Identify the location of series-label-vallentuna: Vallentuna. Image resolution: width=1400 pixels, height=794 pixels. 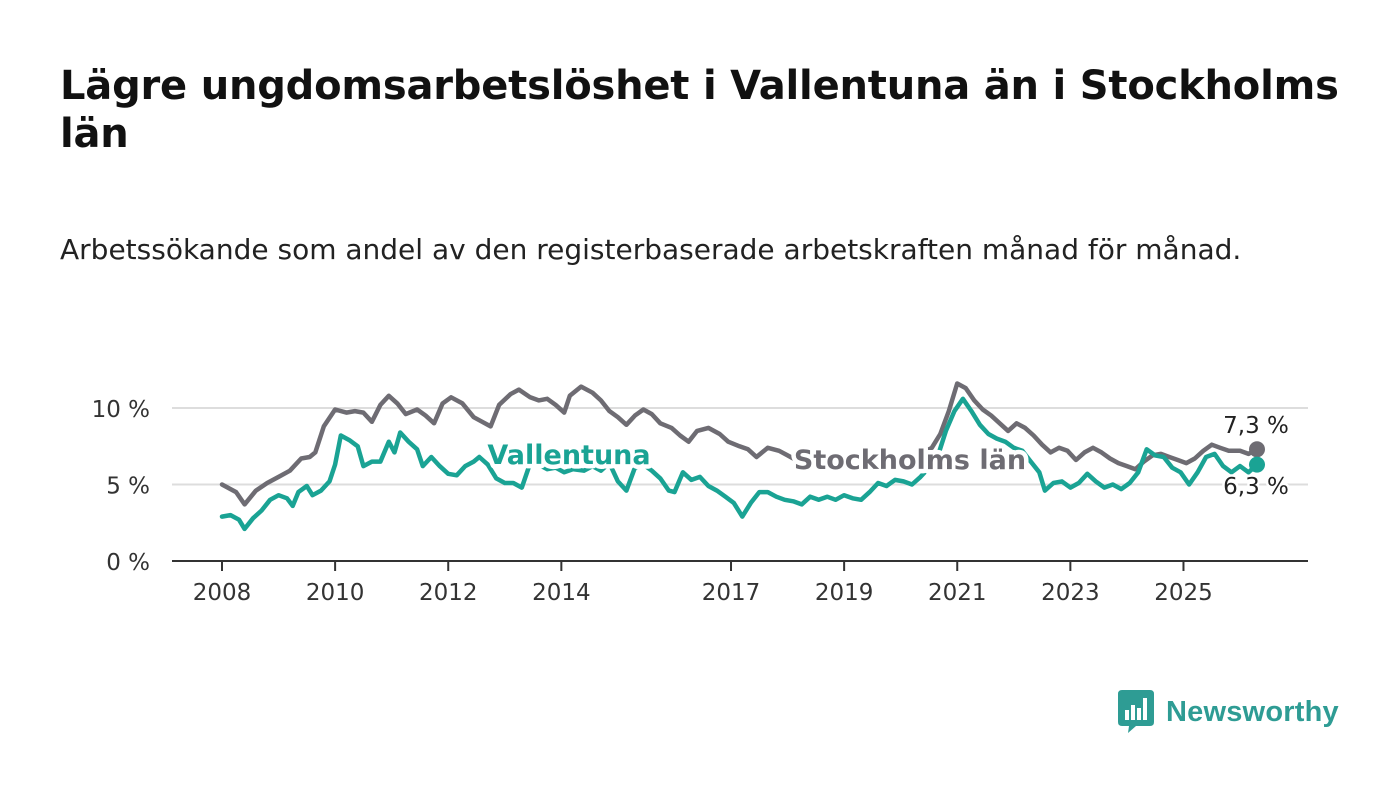
(568, 455).